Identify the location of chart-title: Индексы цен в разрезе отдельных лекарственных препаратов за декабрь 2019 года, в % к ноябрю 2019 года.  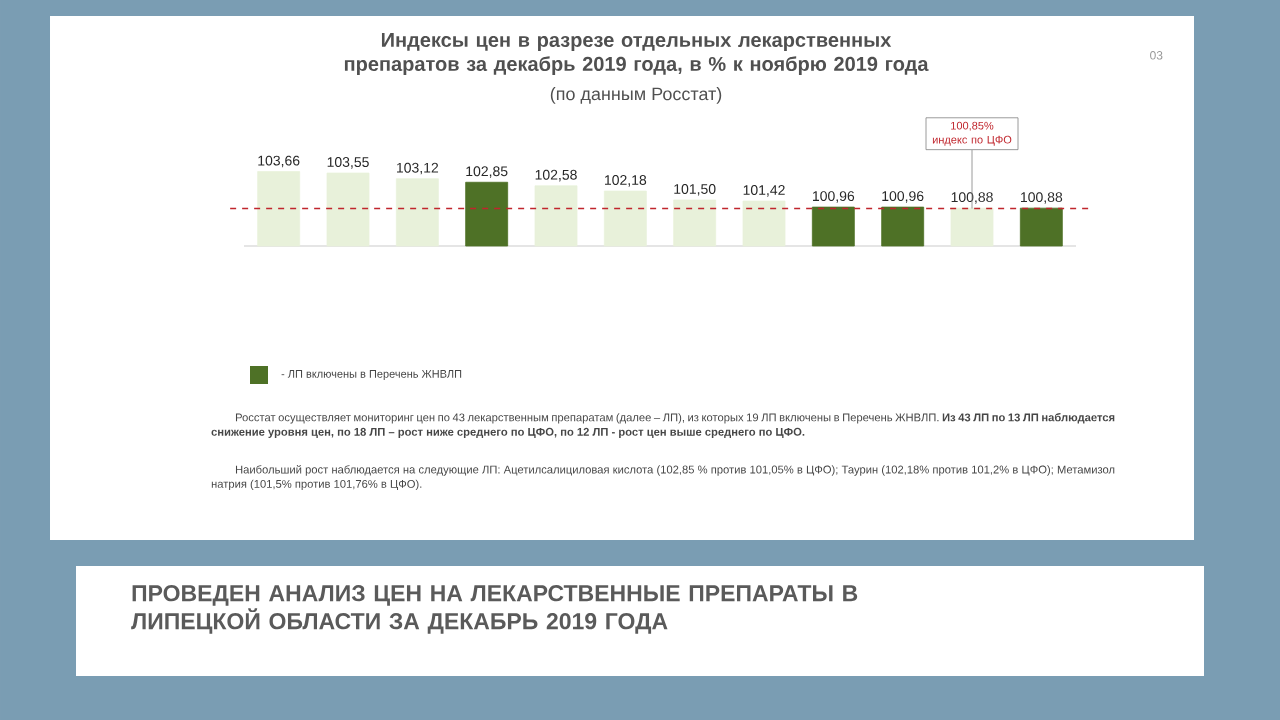
(636, 54).